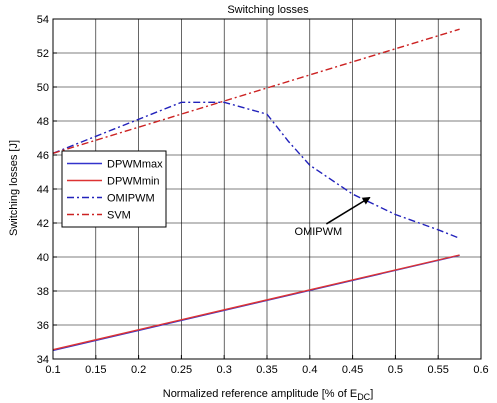 The height and width of the screenshot is (403, 497). I want to click on legend-entry-dpwmmin: DPWMmin, so click(133, 182).